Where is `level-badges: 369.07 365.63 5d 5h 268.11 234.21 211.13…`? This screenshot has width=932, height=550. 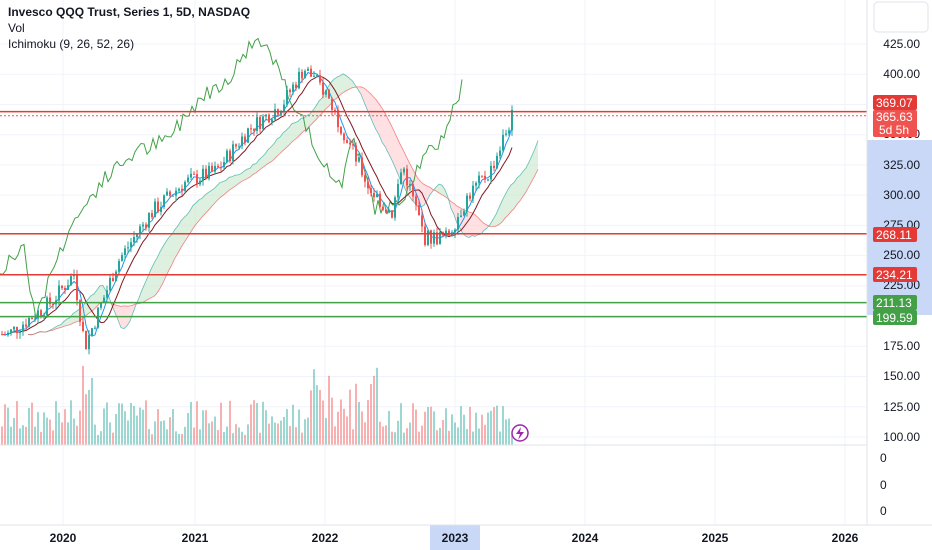 level-badges: 369.07 365.63 5d 5h 268.11 234.21 211.13… is located at coordinates (895, 210).